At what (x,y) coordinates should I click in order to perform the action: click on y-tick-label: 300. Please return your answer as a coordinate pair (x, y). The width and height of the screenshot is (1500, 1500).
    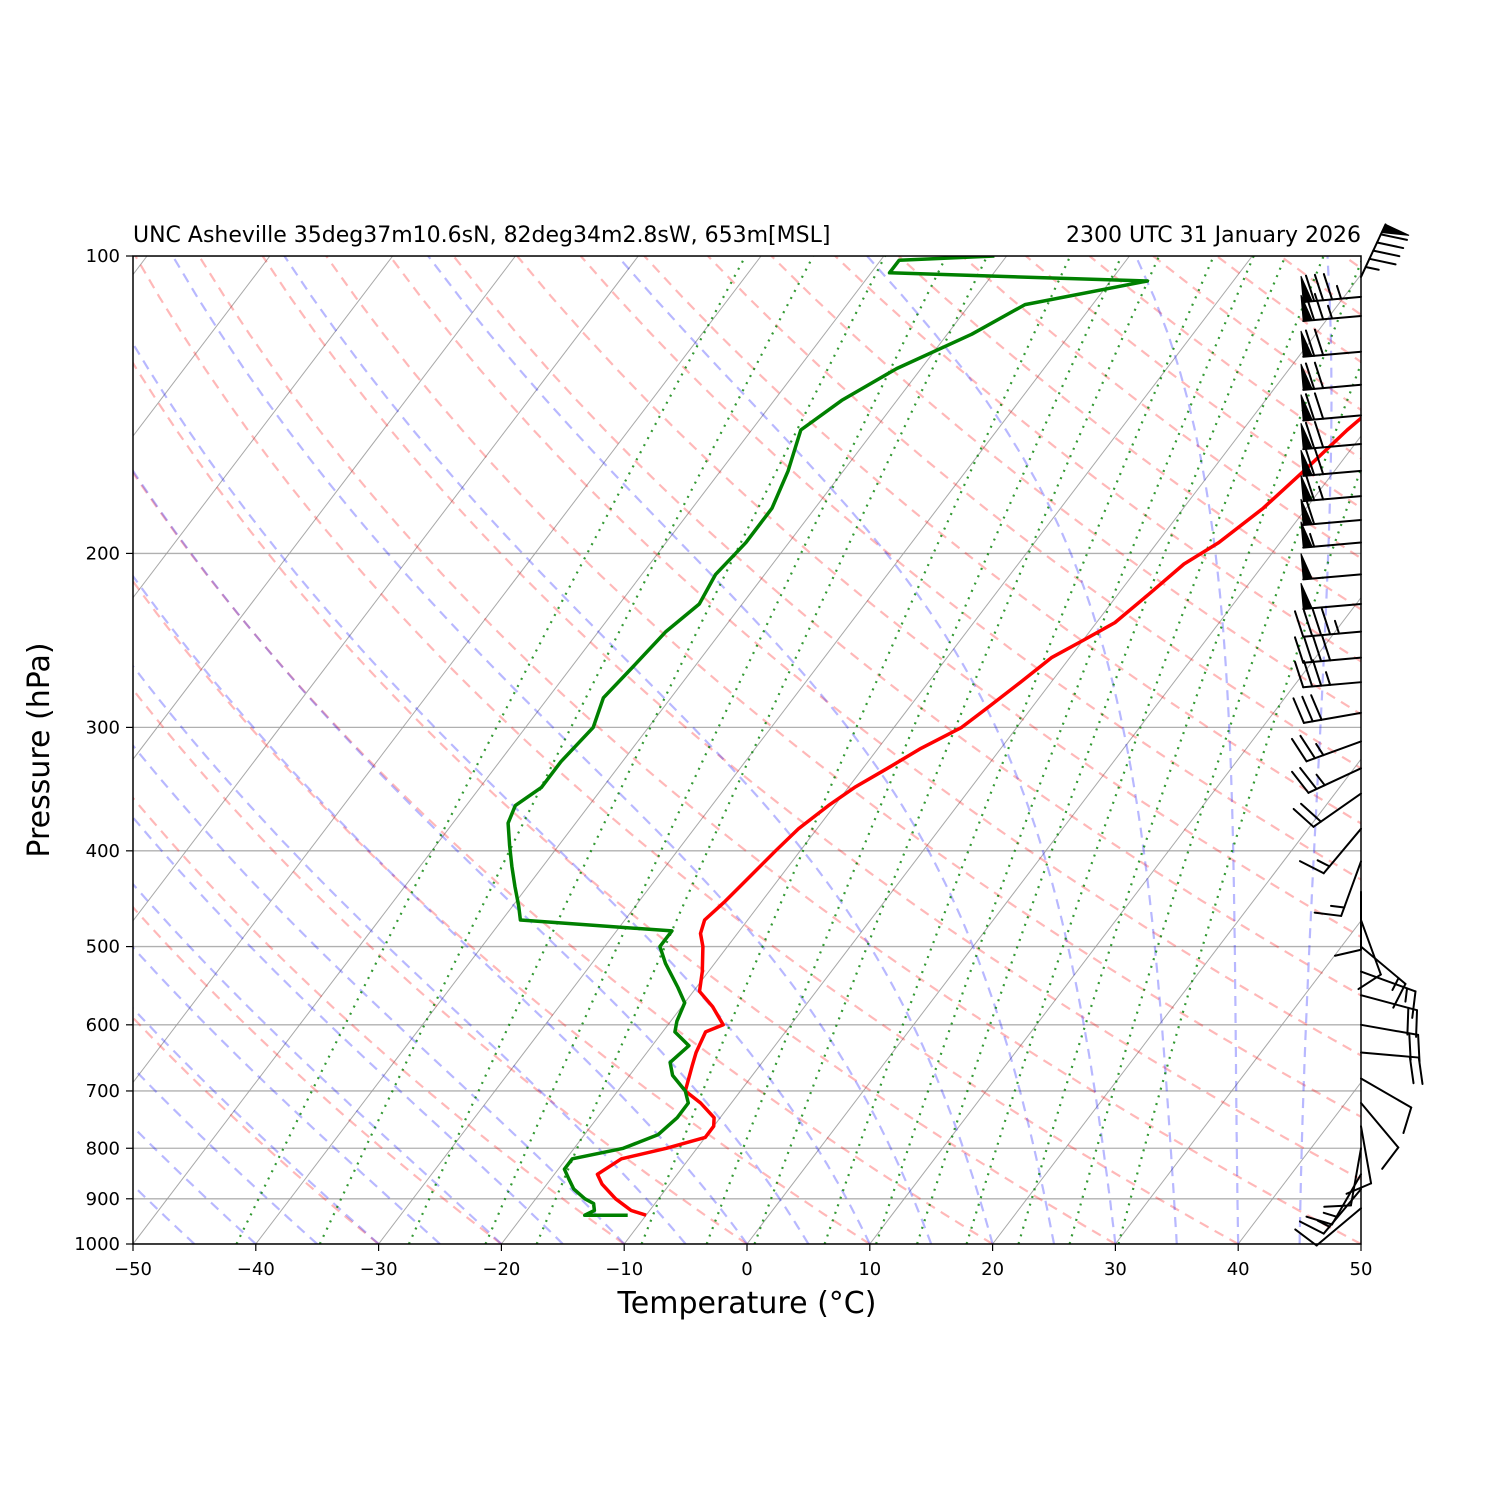
    Looking at the image, I should click on (103, 727).